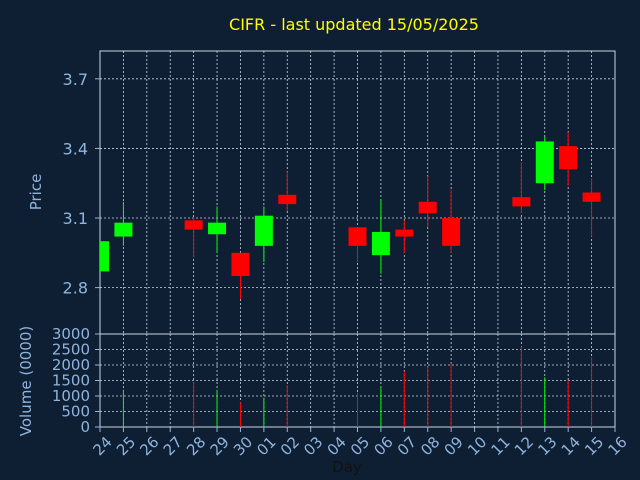 The image size is (640, 480). What do you see at coordinates (71, 350) in the screenshot?
I see `volume-tick-label: 2500` at bounding box center [71, 350].